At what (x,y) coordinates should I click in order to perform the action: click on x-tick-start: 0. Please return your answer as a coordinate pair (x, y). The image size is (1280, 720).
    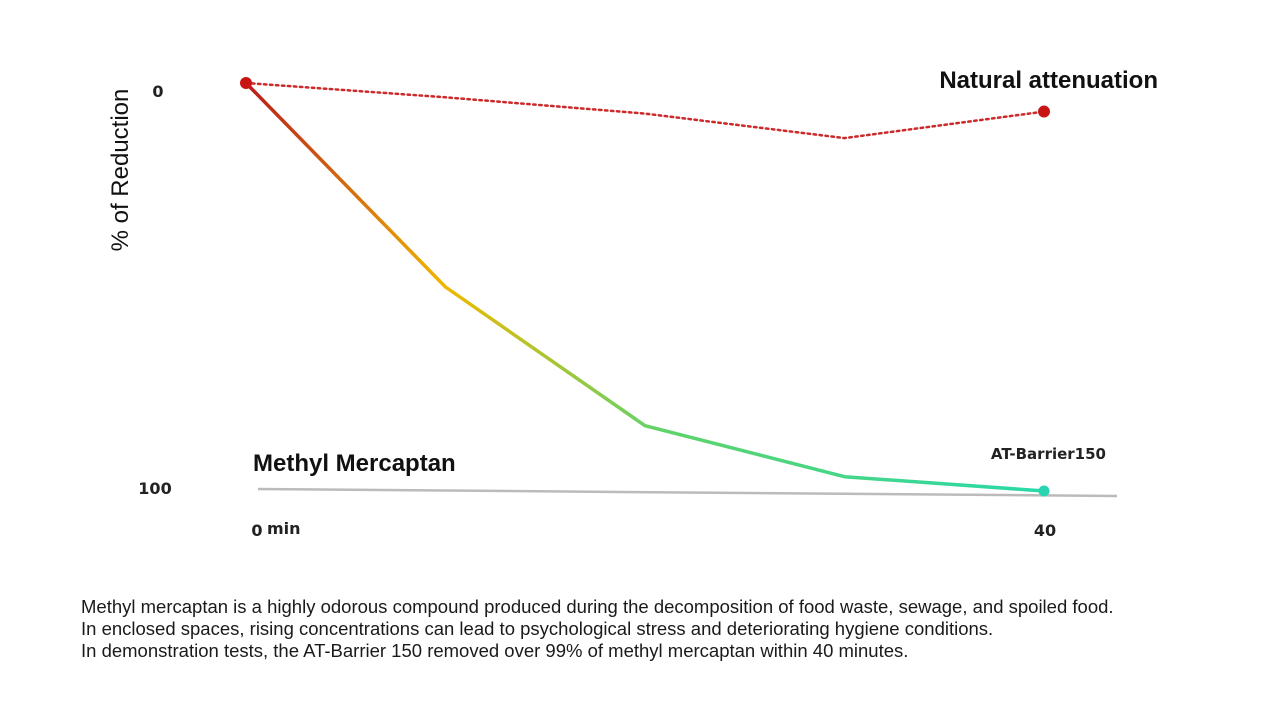
    Looking at the image, I should click on (256, 530).